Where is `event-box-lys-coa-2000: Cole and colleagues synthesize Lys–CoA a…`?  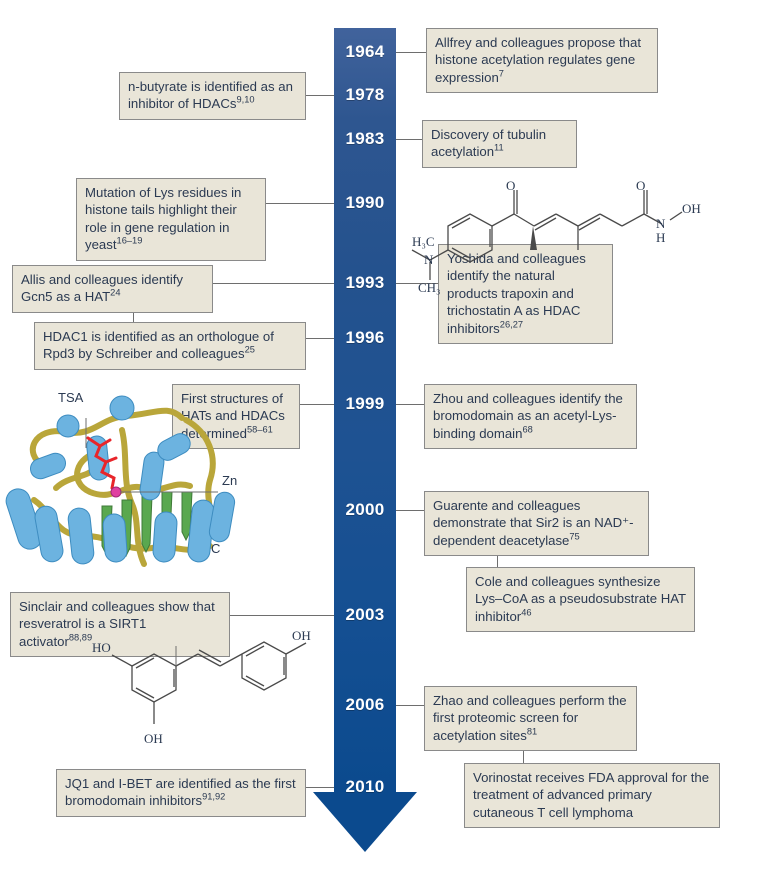
event-box-lys-coa-2000: Cole and colleagues synthesize Lys–CoA a… is located at coordinates (580, 600).